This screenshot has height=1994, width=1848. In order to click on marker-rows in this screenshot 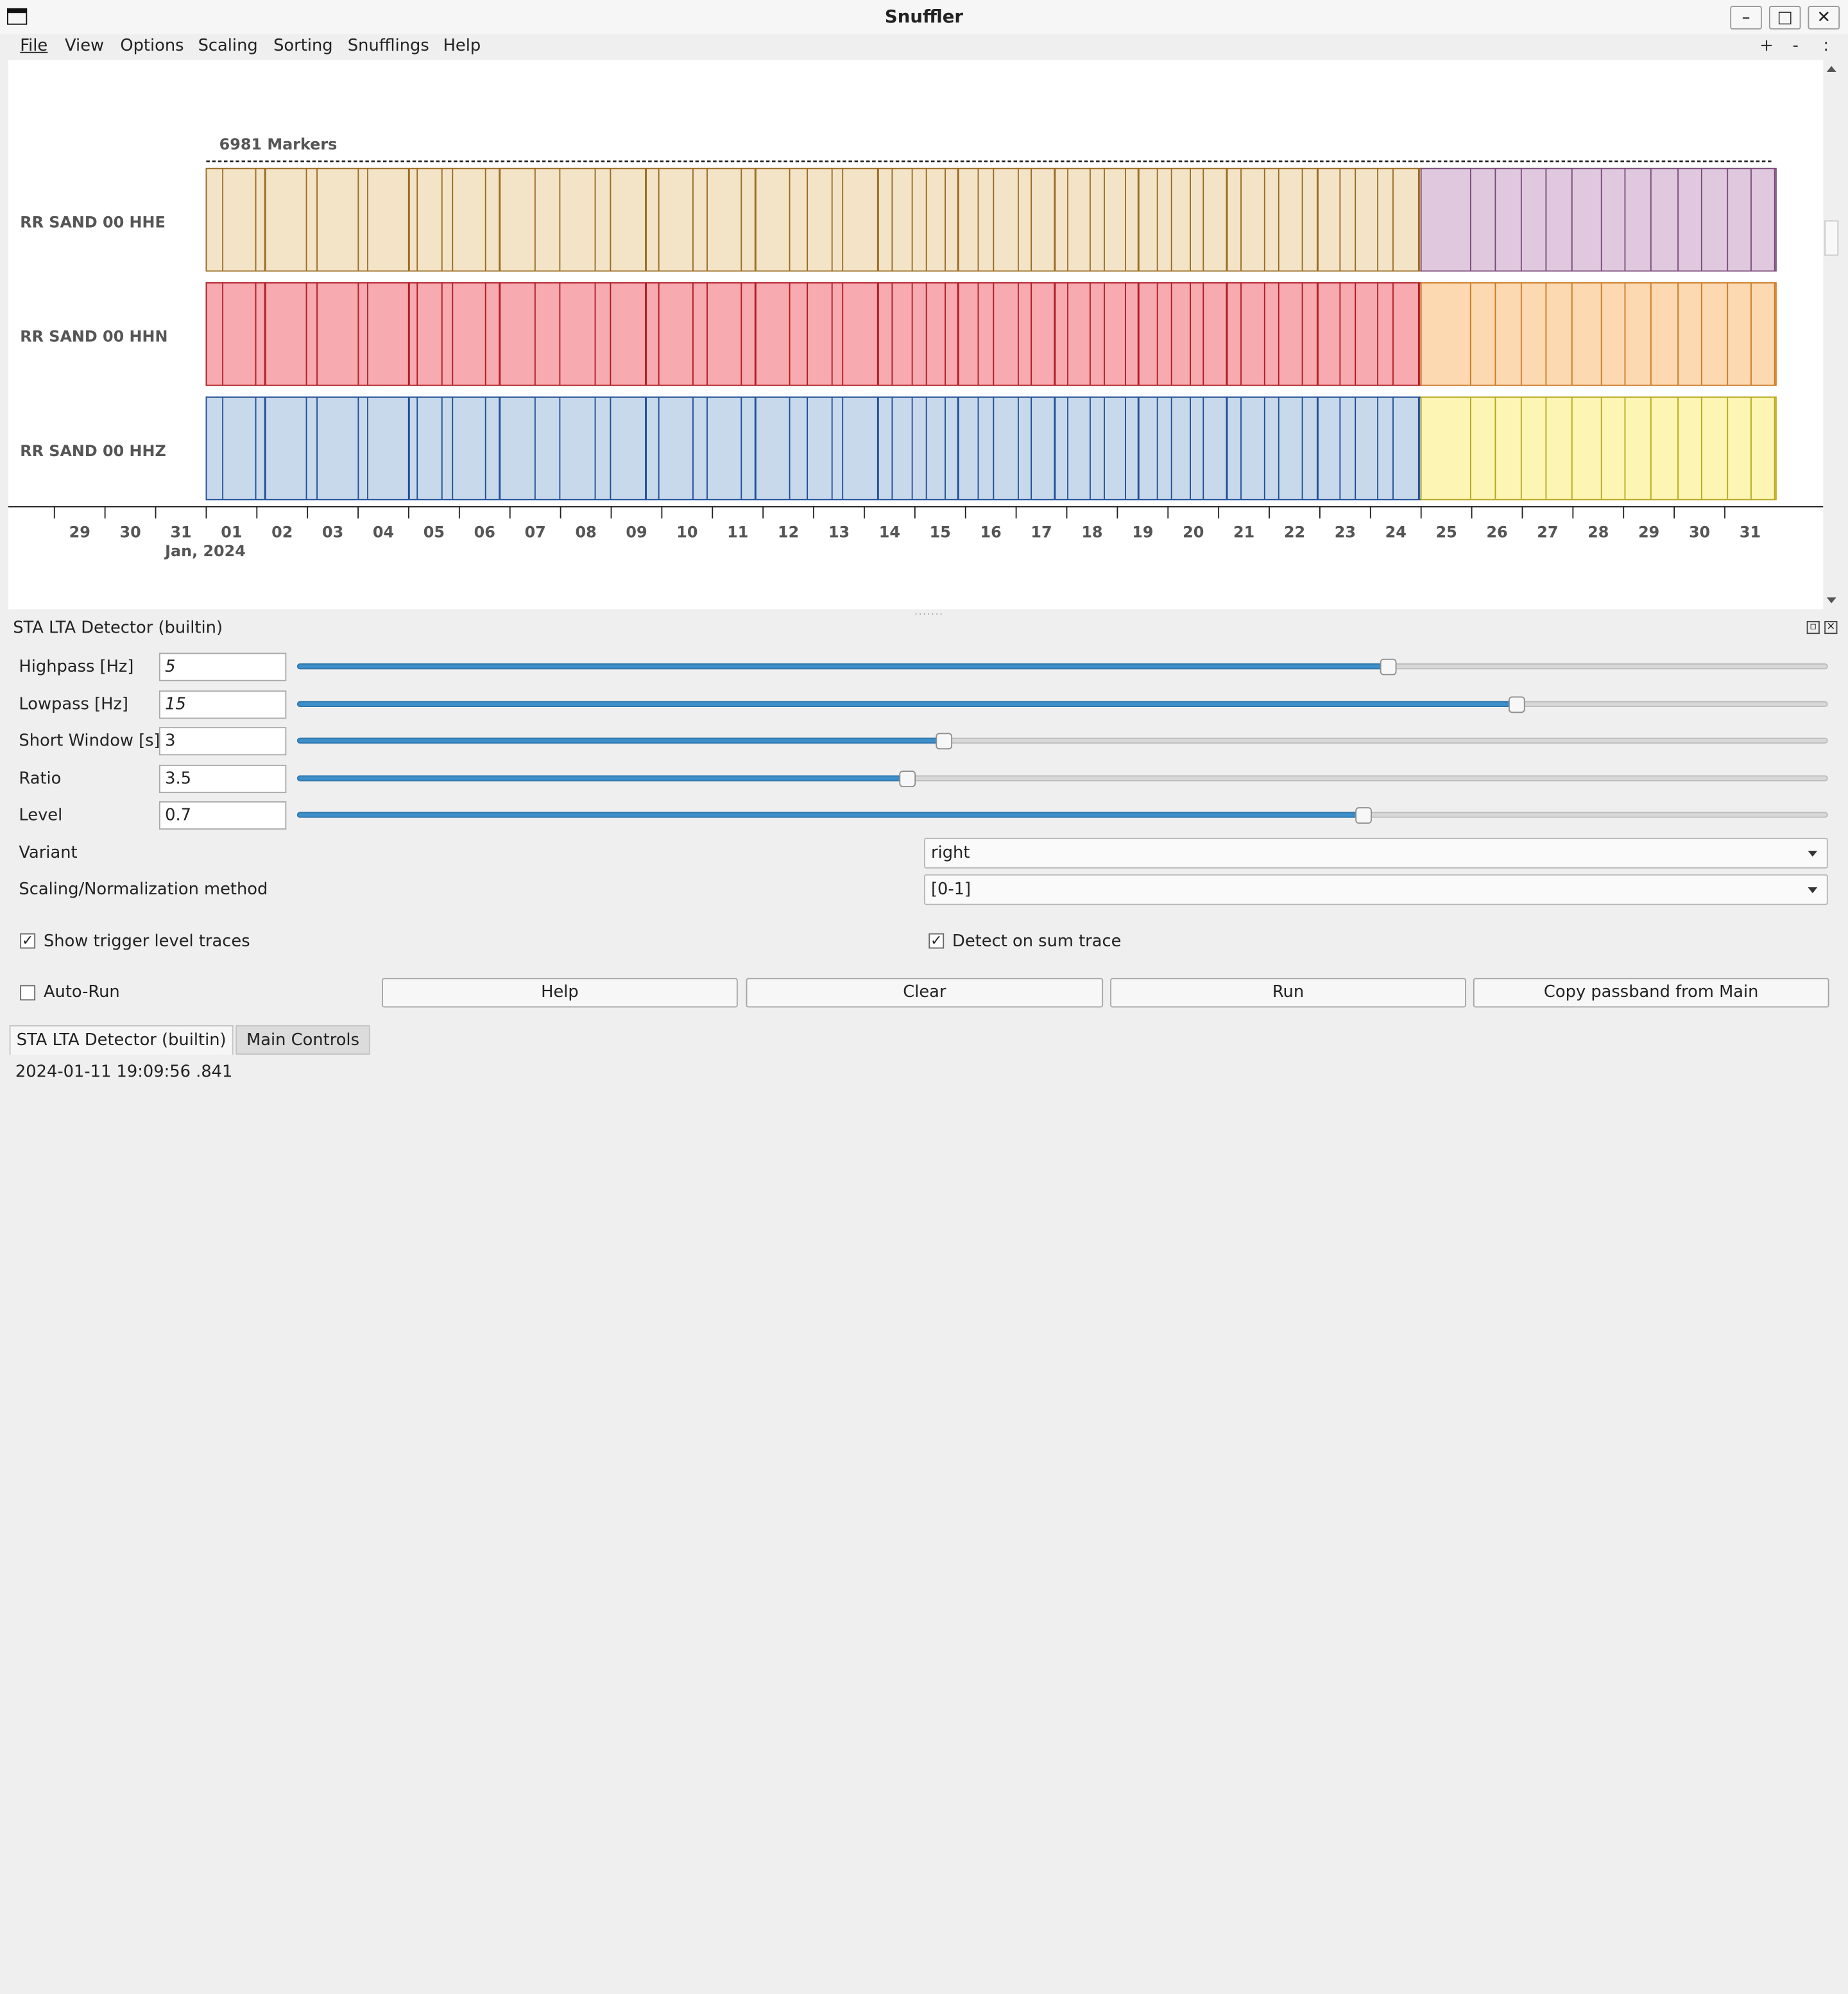, I will do `click(991, 333)`.